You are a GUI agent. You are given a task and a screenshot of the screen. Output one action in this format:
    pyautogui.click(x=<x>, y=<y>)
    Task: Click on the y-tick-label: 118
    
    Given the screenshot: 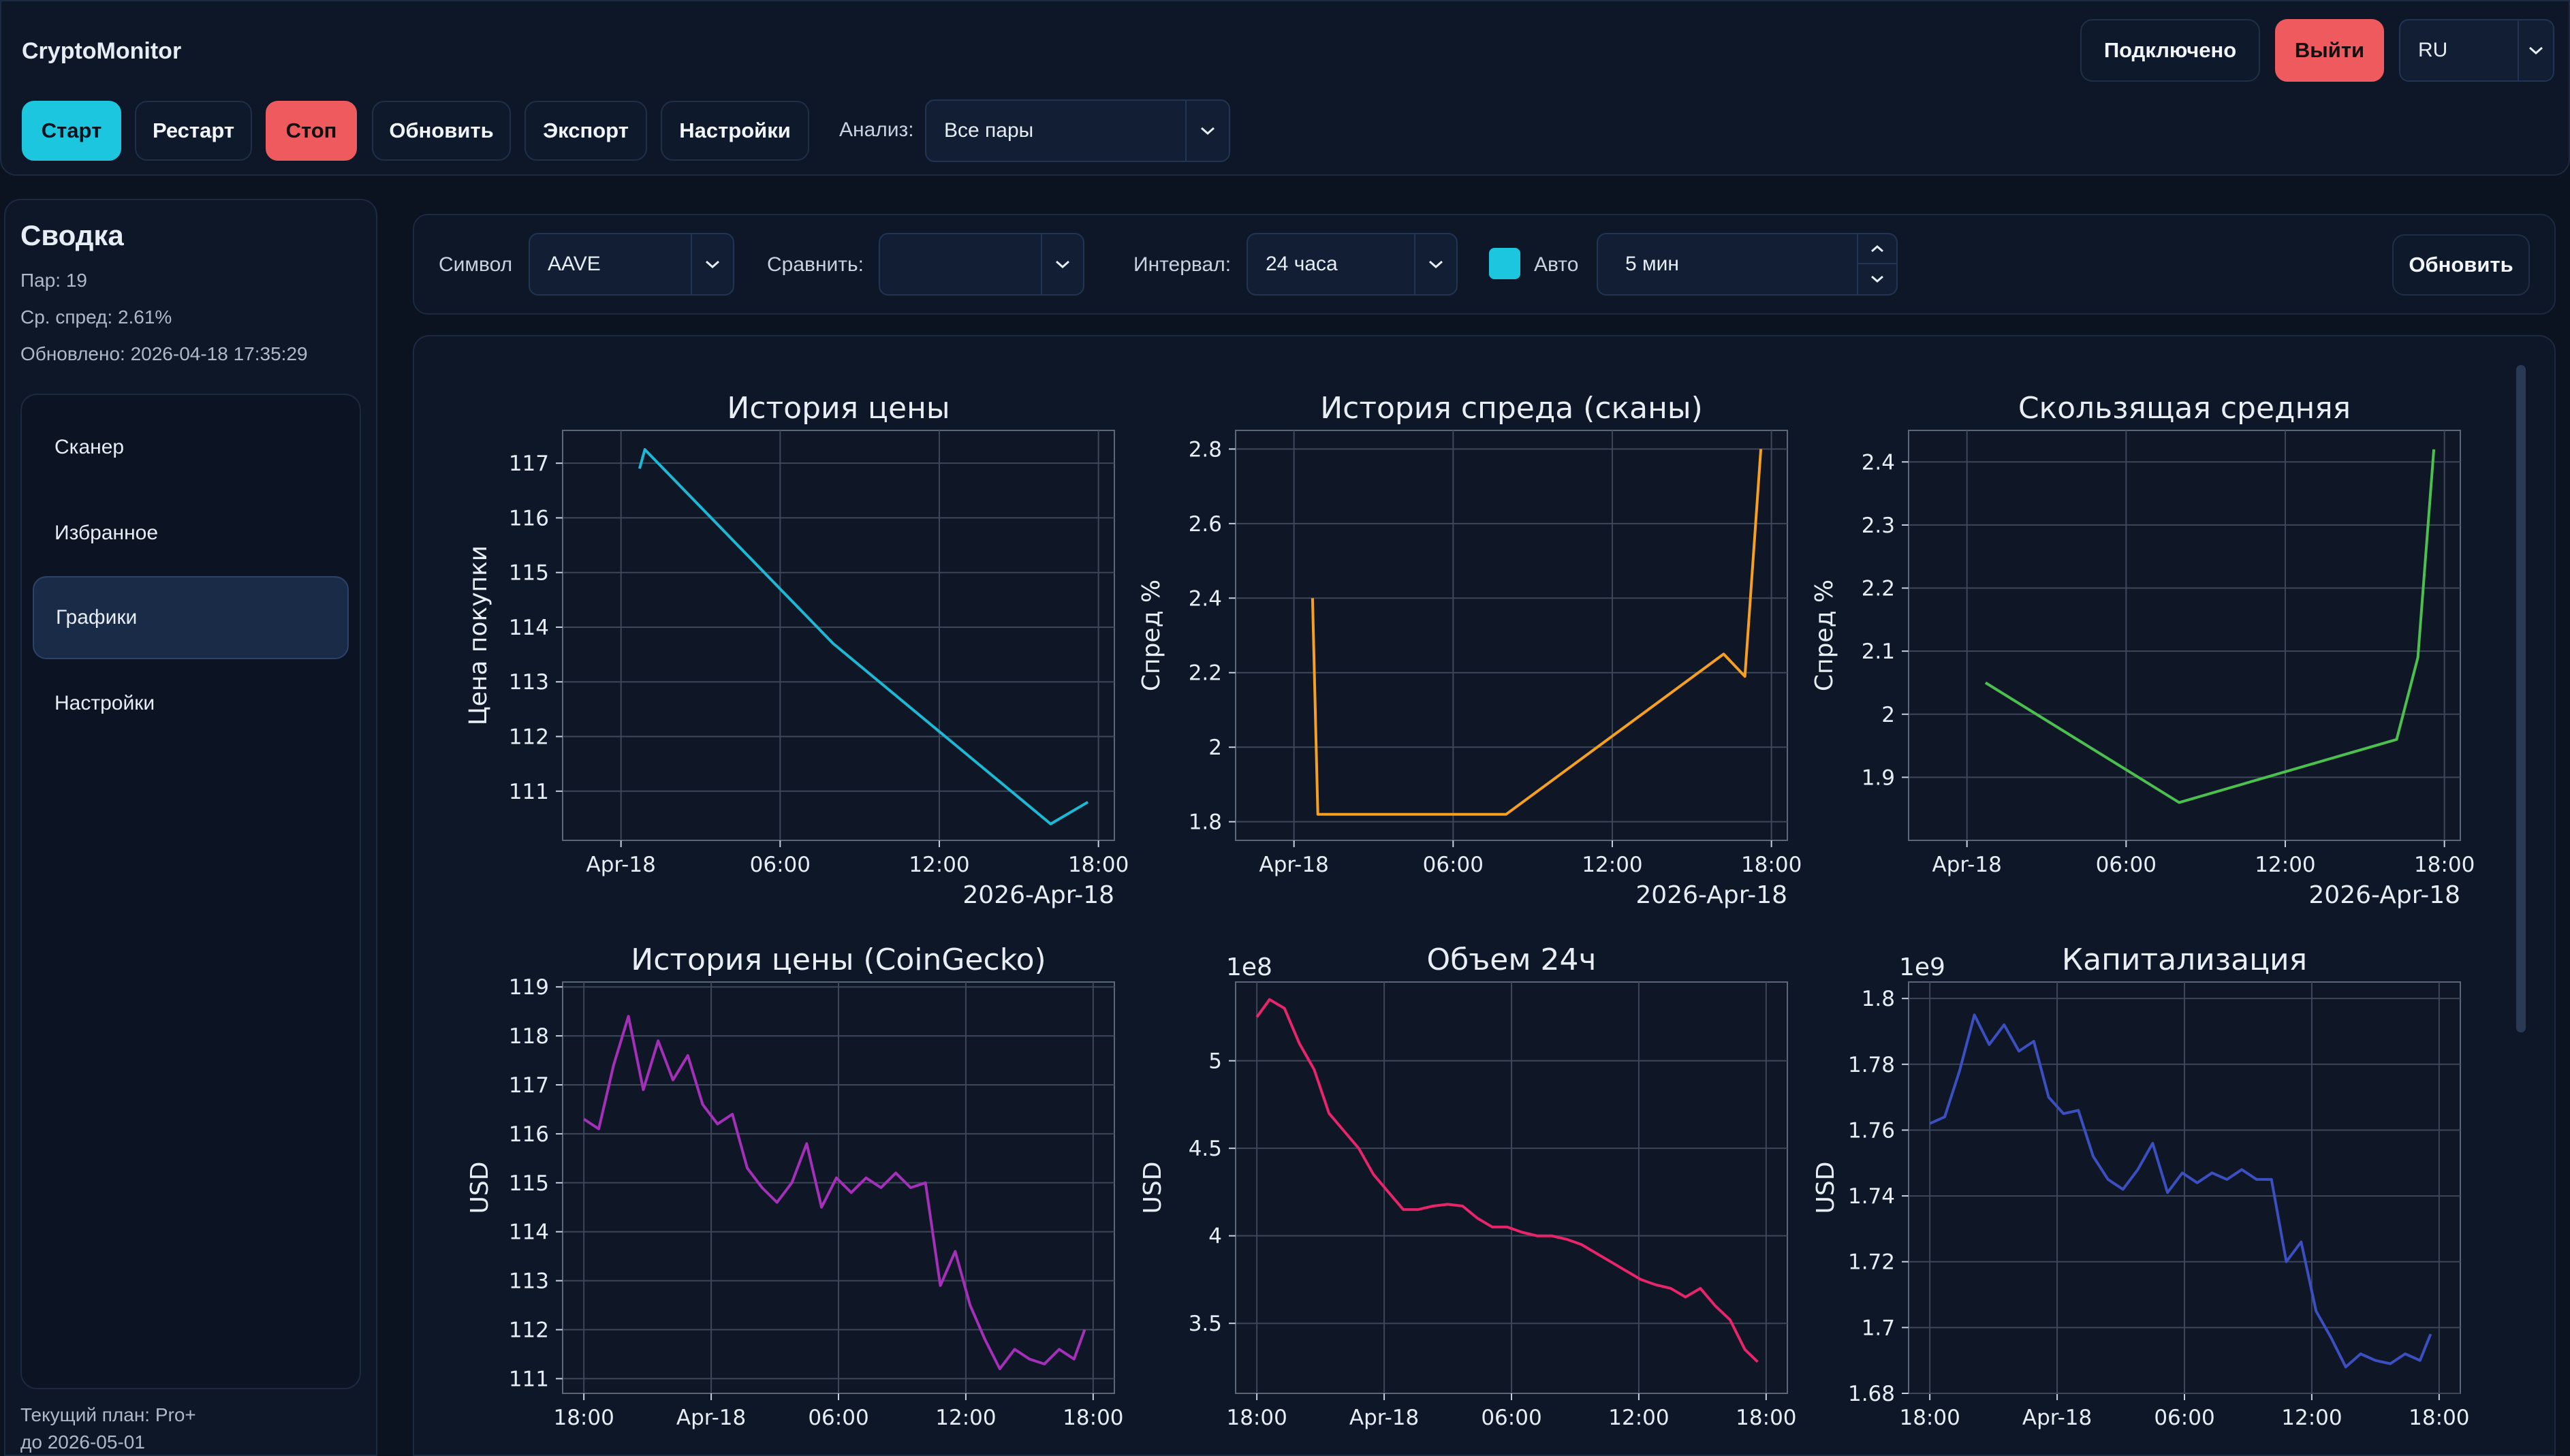 What is the action you would take?
    pyautogui.click(x=529, y=1036)
    